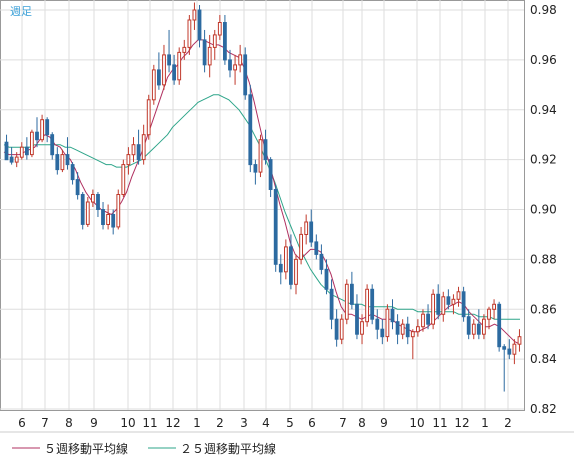  Describe the element at coordinates (172, 423) in the screenshot. I see `x-tick-label: 12` at that location.